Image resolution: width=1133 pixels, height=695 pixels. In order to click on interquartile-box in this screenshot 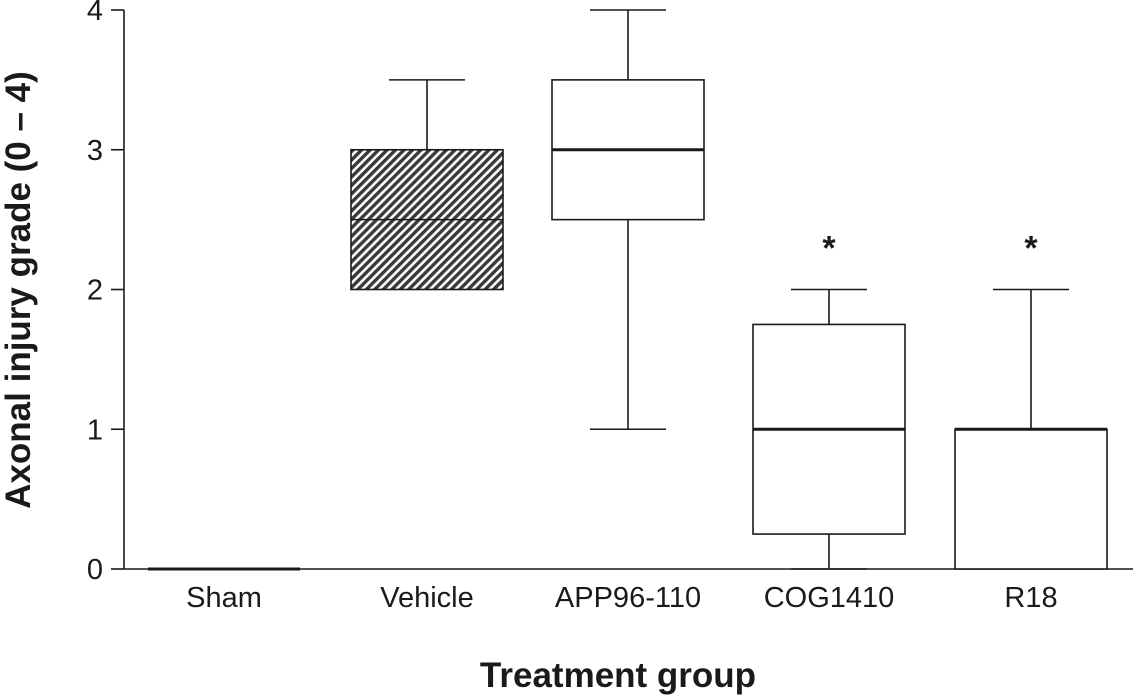, I will do `click(1031, 499)`.